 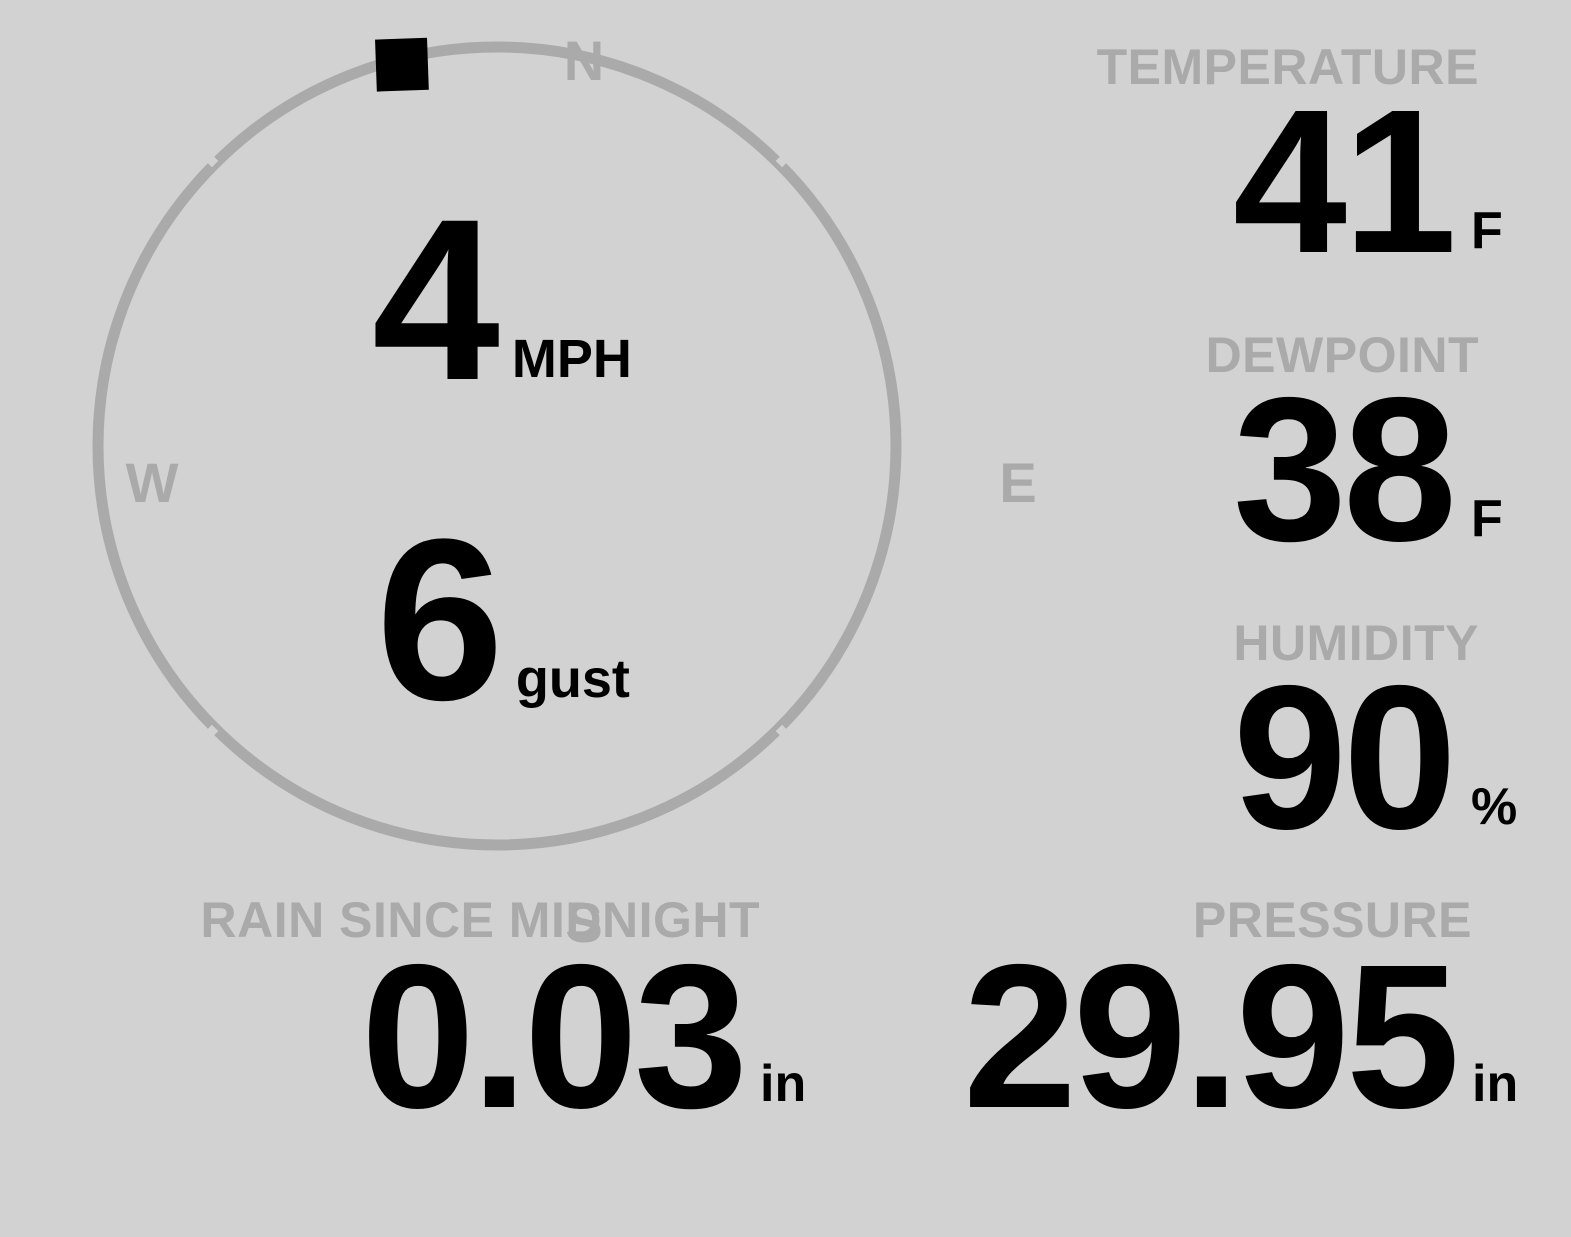 I want to click on metric-temperature-value: 41, so click(x=1344, y=181).